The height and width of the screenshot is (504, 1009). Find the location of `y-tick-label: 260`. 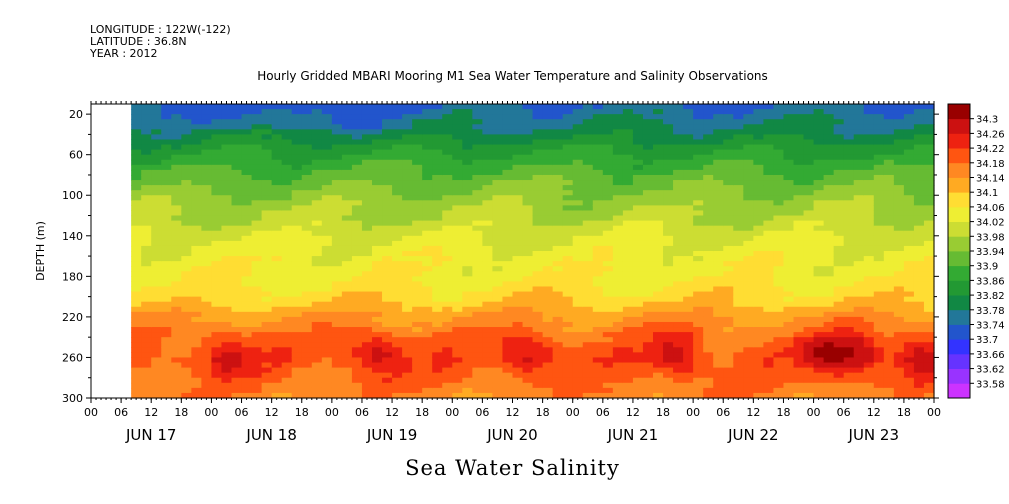

y-tick-label: 260 is located at coordinates (72, 357).